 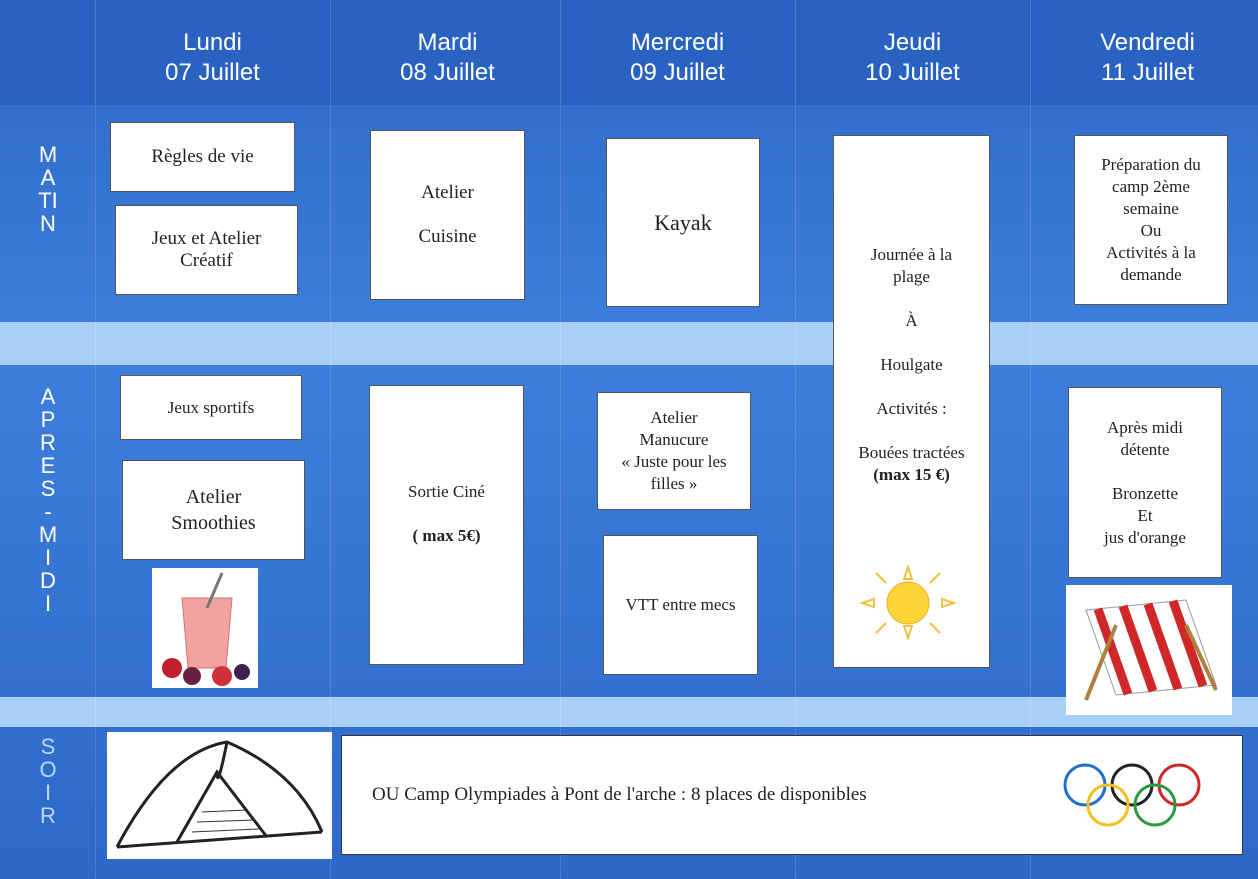 I want to click on day: Lundi, so click(x=212, y=42).